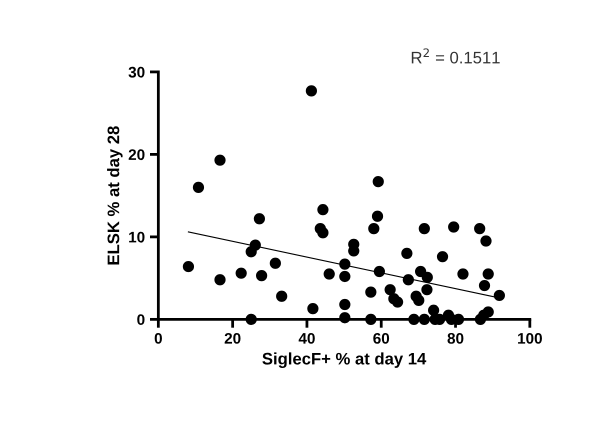  I want to click on x-axis-title: SiglecF+ % at day 14, so click(344, 360).